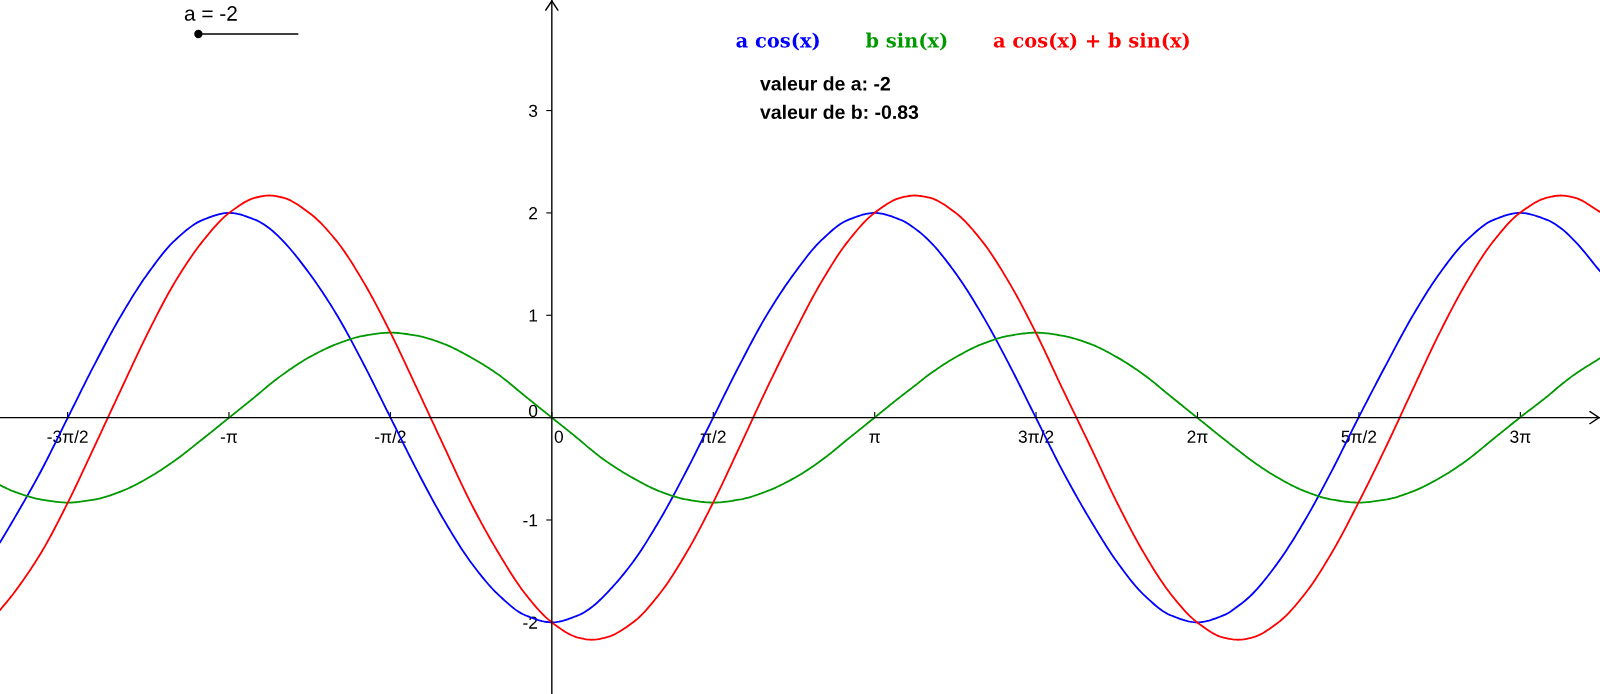 This screenshot has height=694, width=1600. Describe the element at coordinates (533, 411) in the screenshot. I see `y-tick-label: 0` at that location.